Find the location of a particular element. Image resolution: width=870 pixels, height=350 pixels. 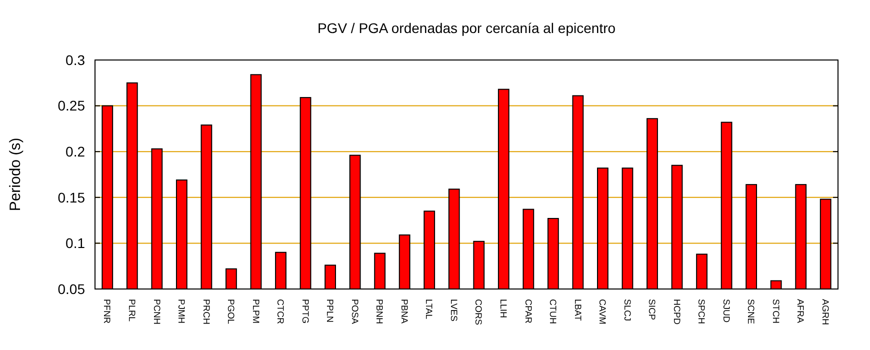

x-tick-label: CORS is located at coordinates (479, 312).